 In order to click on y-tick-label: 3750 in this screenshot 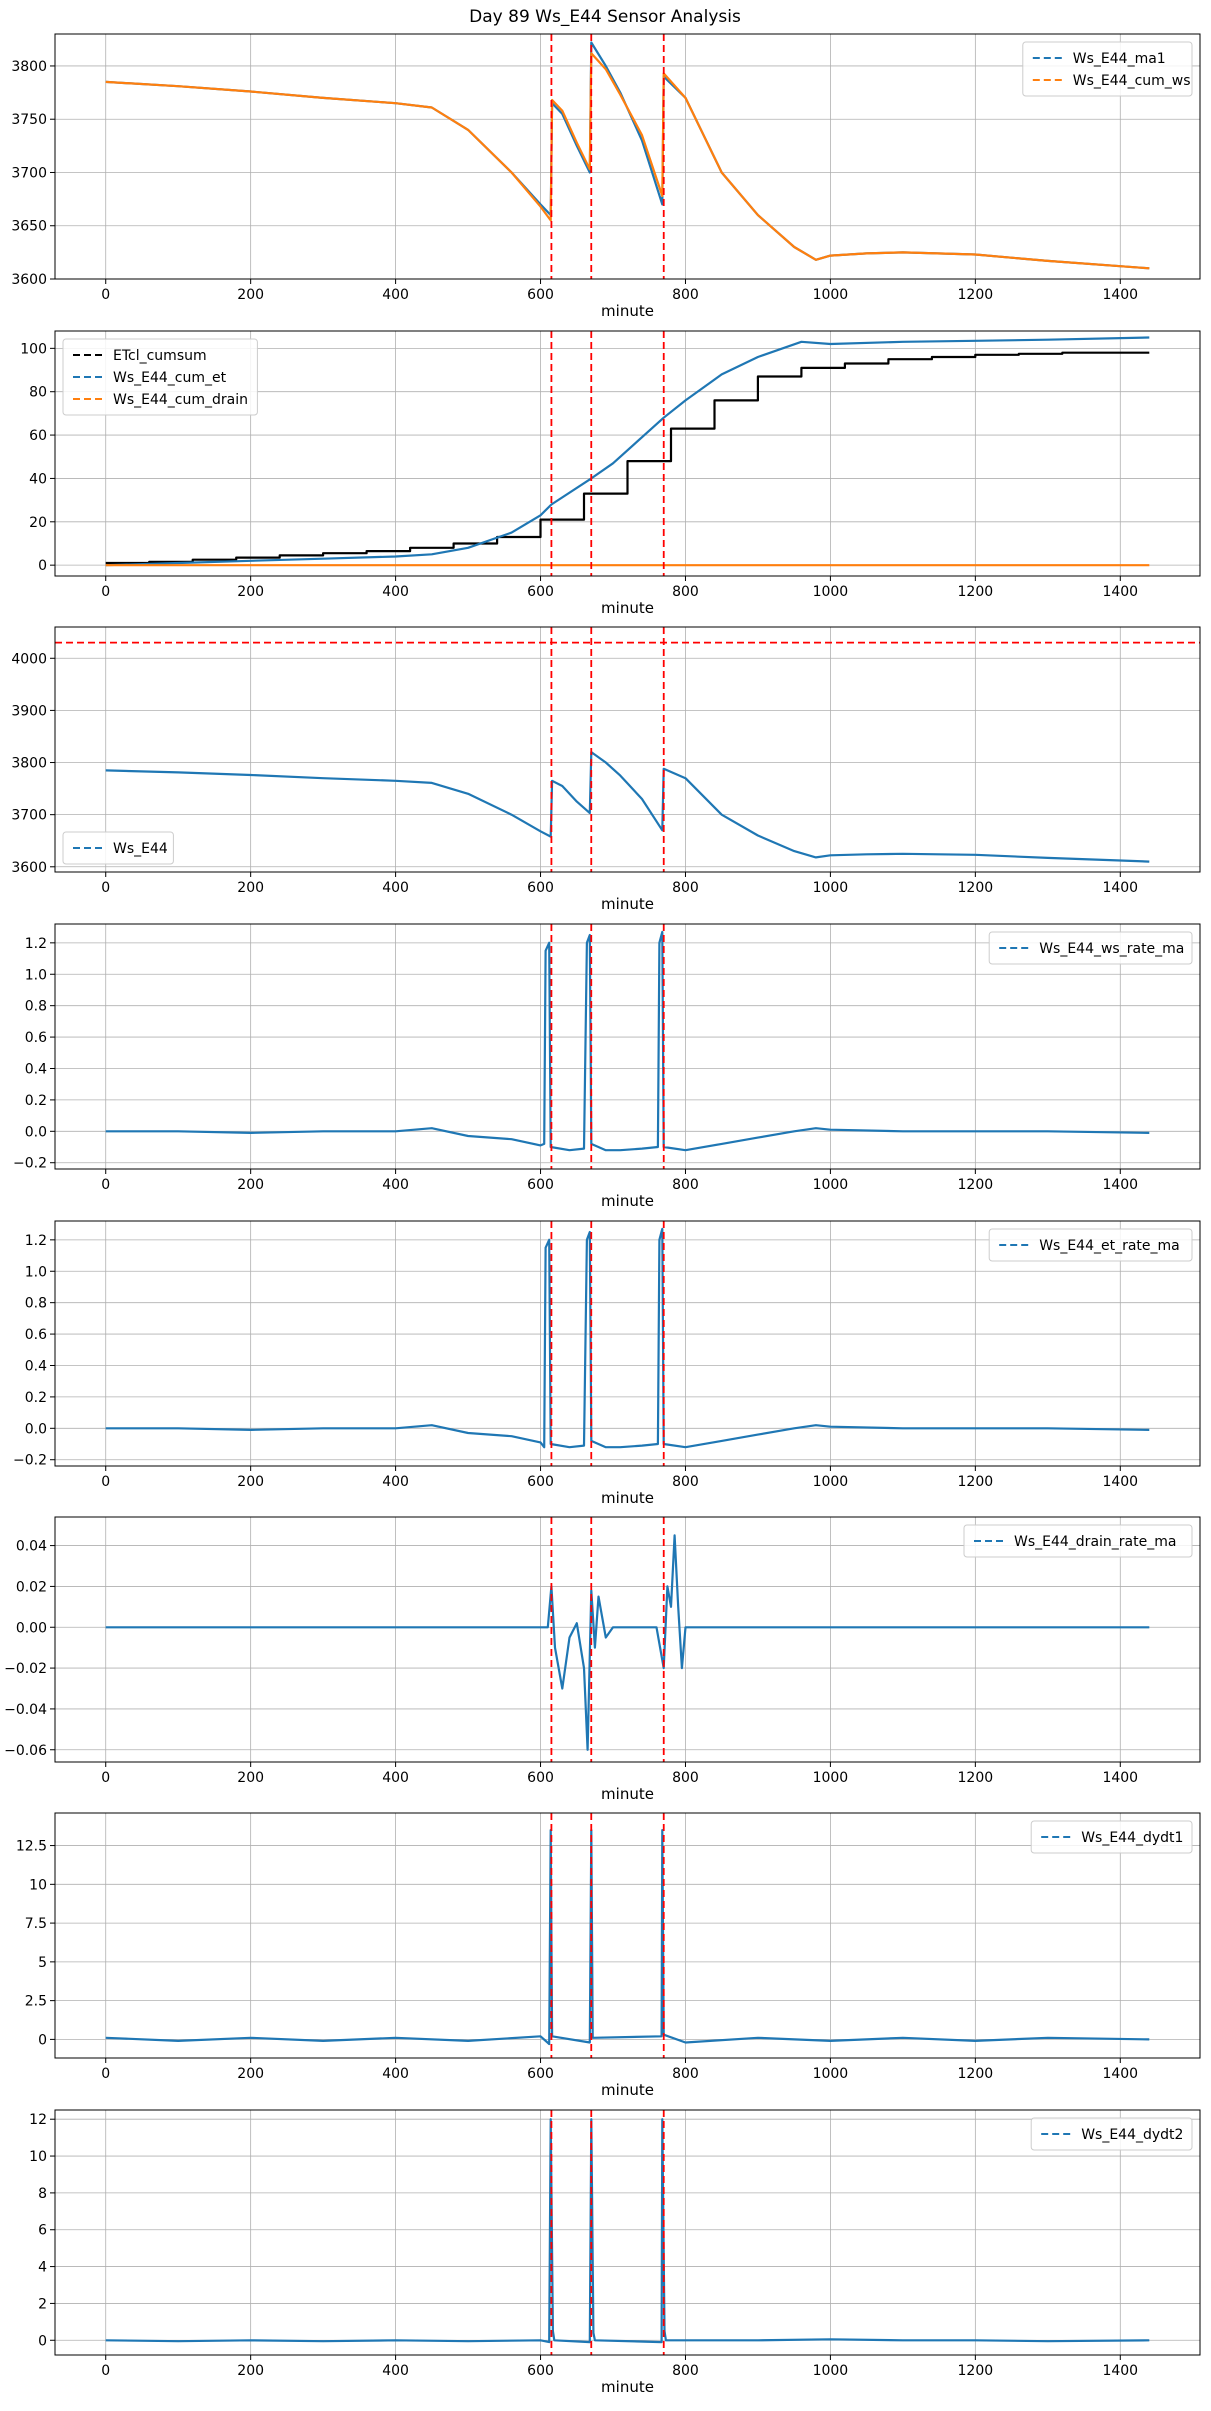, I will do `click(29, 120)`.